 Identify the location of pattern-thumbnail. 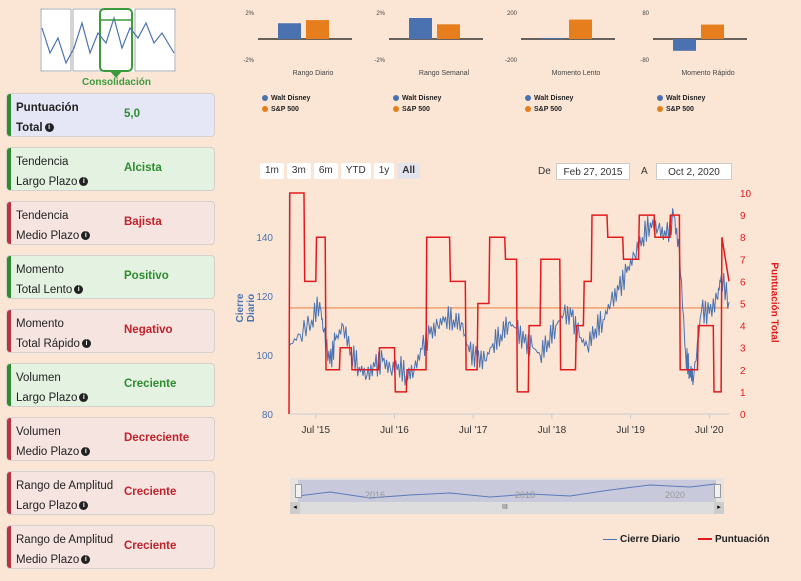
(108, 40).